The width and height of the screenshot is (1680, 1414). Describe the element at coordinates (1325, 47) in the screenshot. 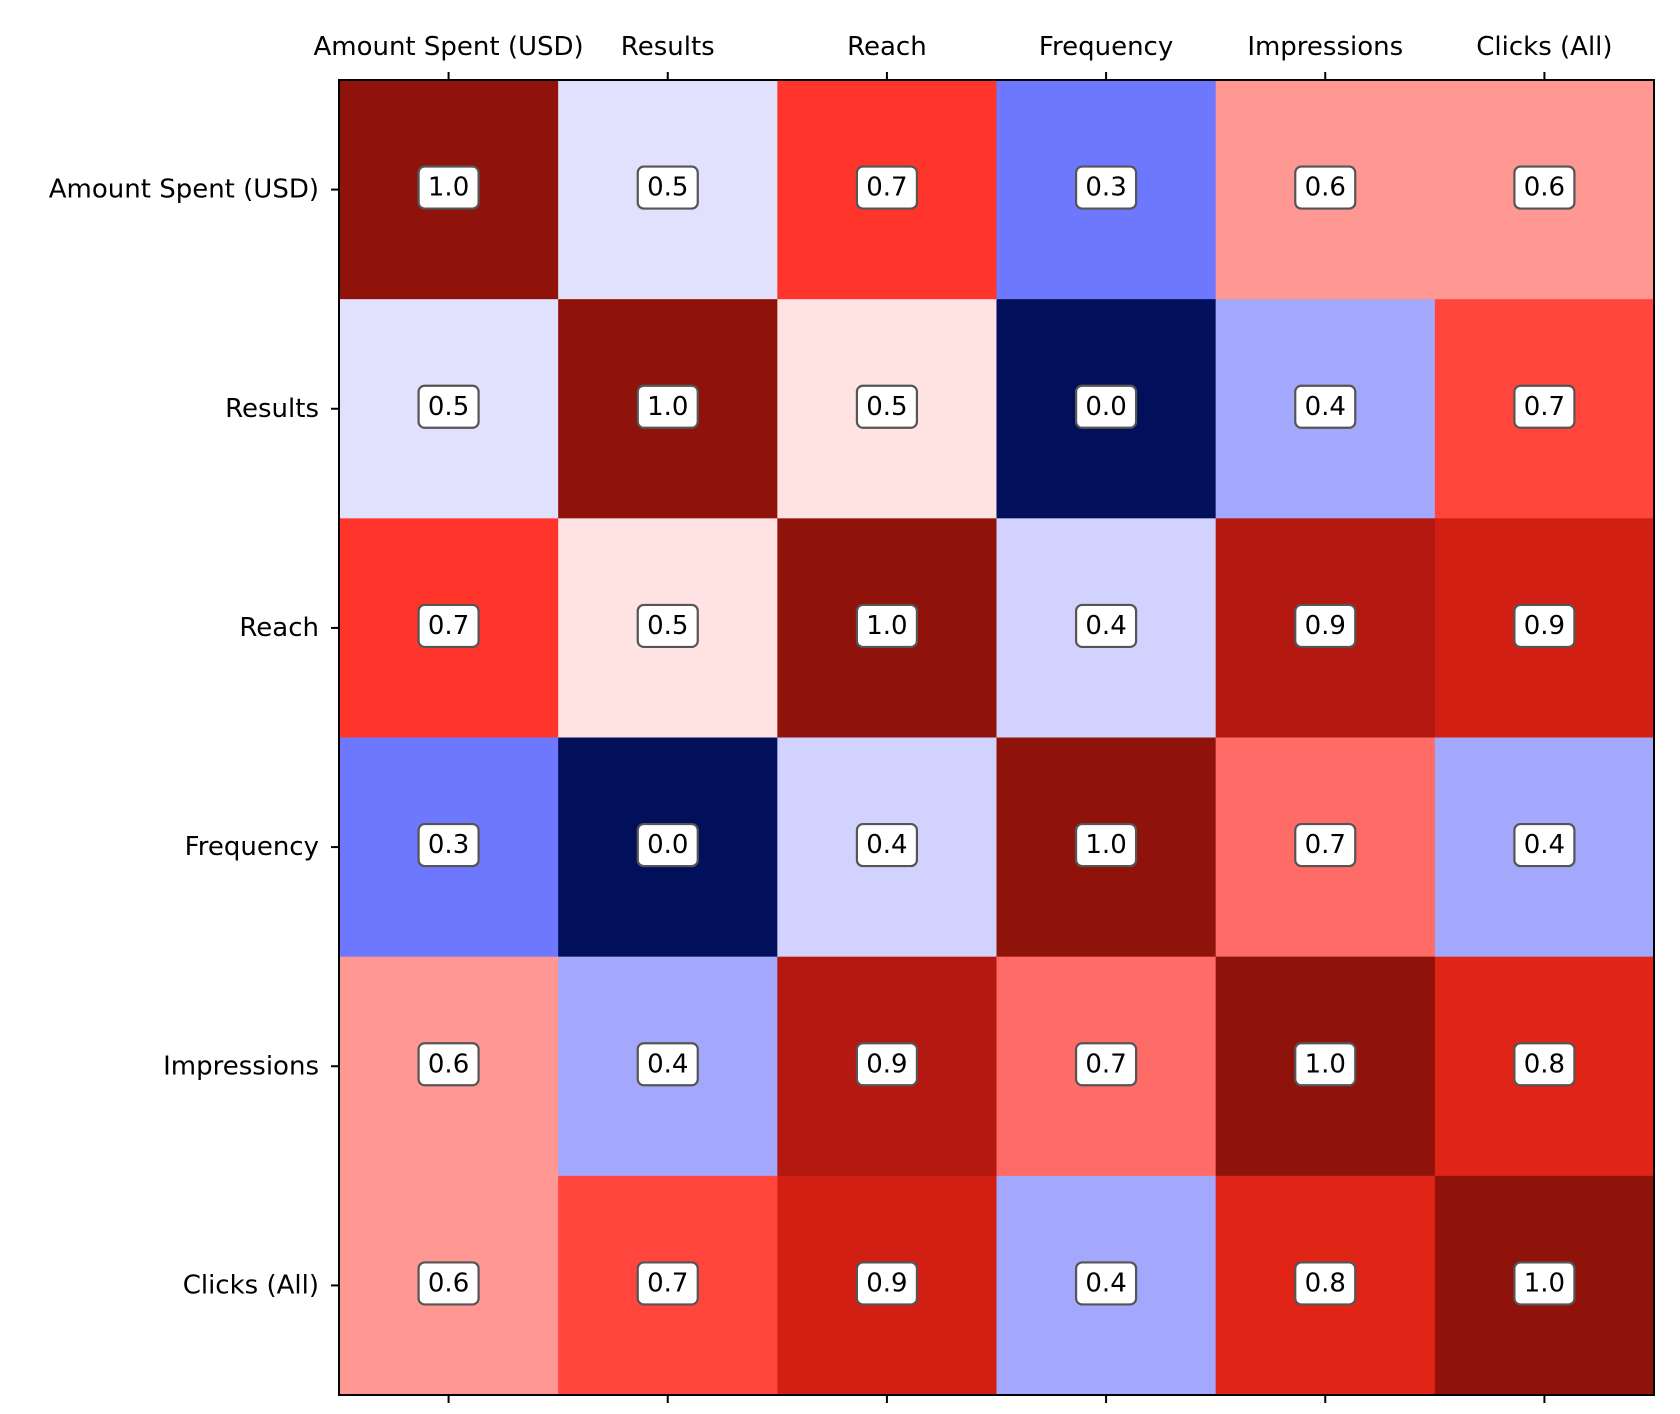

I see `x-tick-label: Impressions` at that location.